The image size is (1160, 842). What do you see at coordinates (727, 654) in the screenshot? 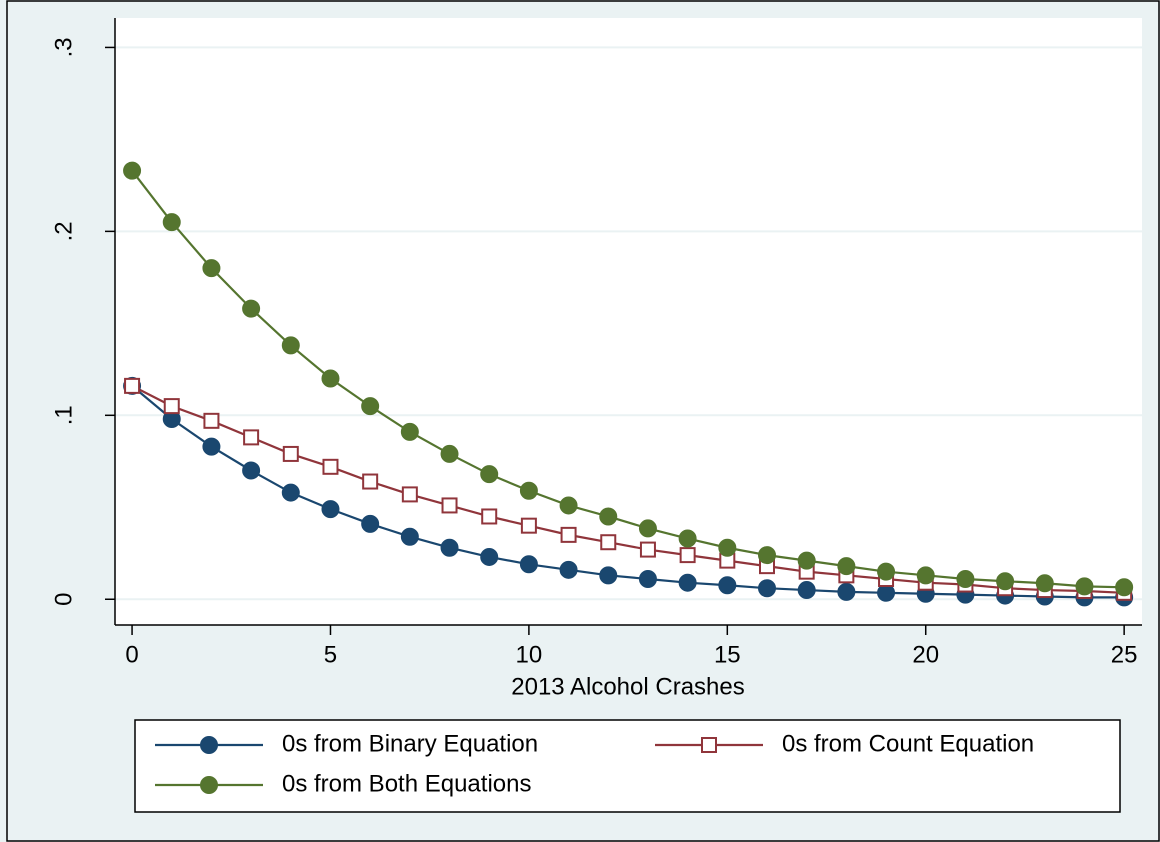
I see `x-tick-label: 15` at bounding box center [727, 654].